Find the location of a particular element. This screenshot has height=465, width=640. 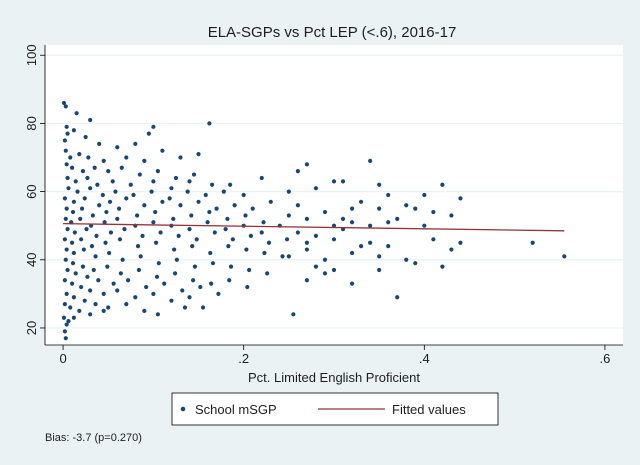

legend-label-fitted-values: Fitted values is located at coordinates (429, 409).